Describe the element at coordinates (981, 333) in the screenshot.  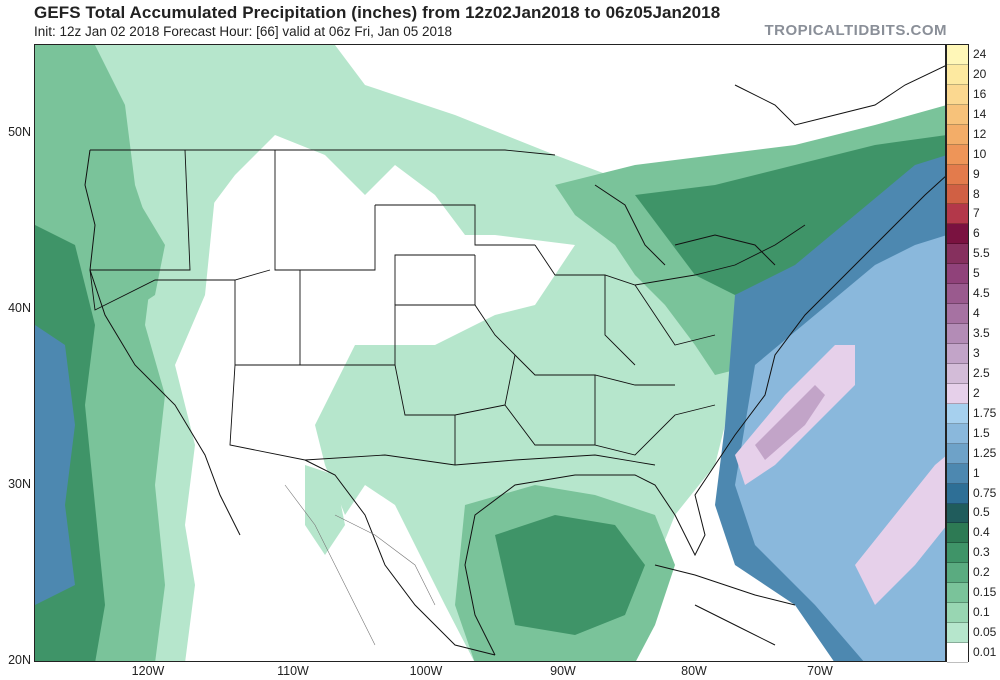
I see `legend-label: 3.5` at that location.